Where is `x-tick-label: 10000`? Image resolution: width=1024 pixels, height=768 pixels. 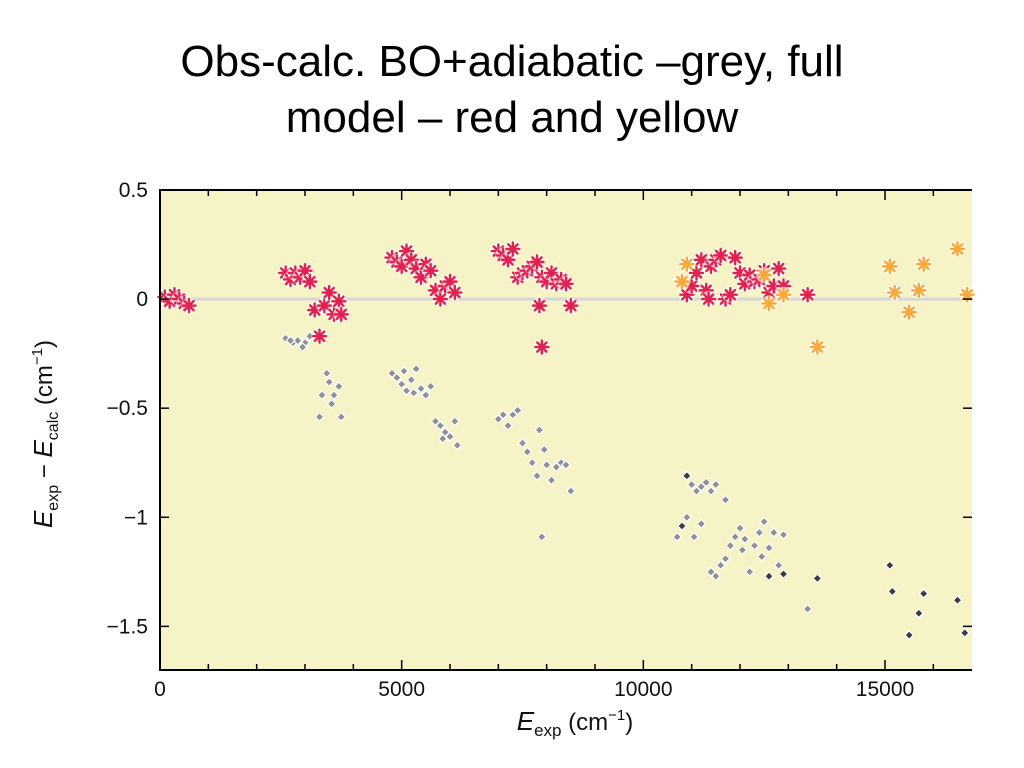 x-tick-label: 10000 is located at coordinates (643, 689).